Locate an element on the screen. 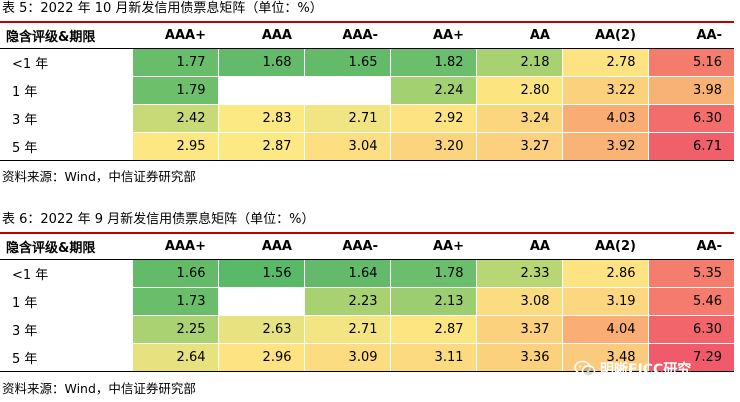 This screenshot has width=740, height=402. table-6-header-row: 隐含评级&期限 AAA+ AAA AAA- AA+ AA AA(2) AA- is located at coordinates (367, 247).